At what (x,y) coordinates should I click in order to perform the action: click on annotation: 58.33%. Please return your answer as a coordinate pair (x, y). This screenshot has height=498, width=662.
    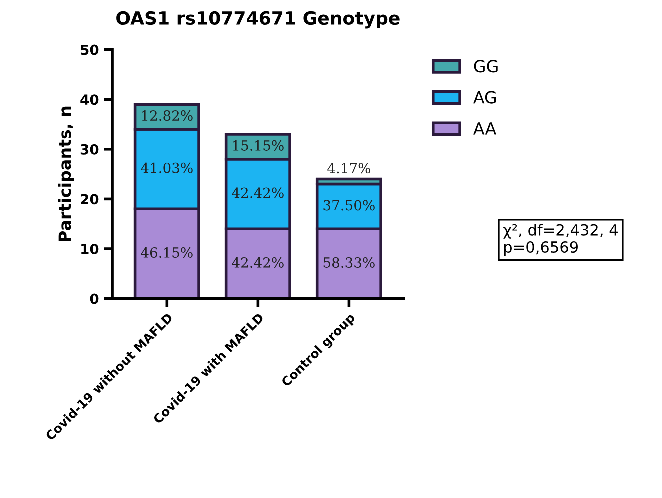
    Looking at the image, I should click on (349, 262).